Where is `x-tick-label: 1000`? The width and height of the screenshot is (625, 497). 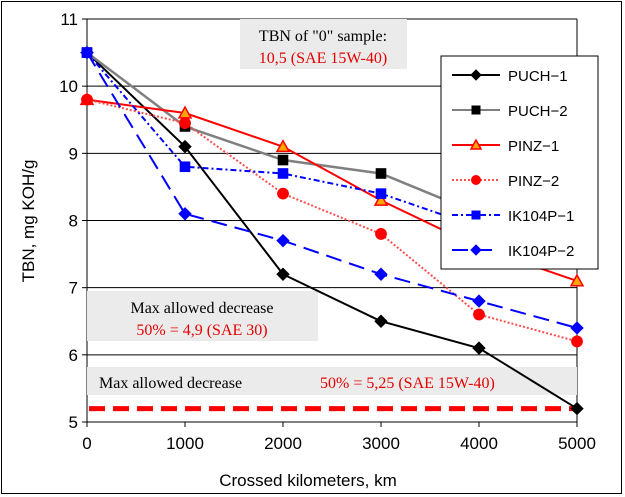 x-tick-label: 1000 is located at coordinates (185, 443).